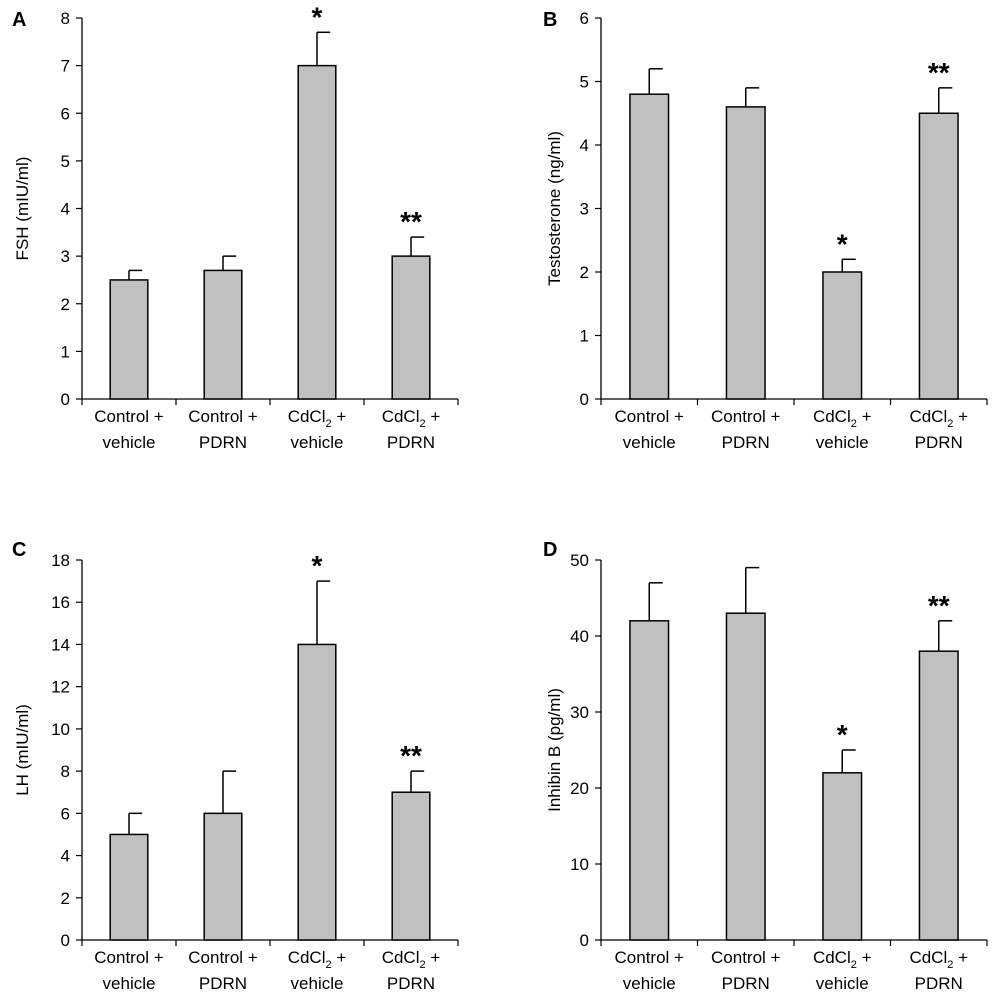 This screenshot has width=1000, height=1001. What do you see at coordinates (65, 66) in the screenshot?
I see `y-tick-label: 7` at bounding box center [65, 66].